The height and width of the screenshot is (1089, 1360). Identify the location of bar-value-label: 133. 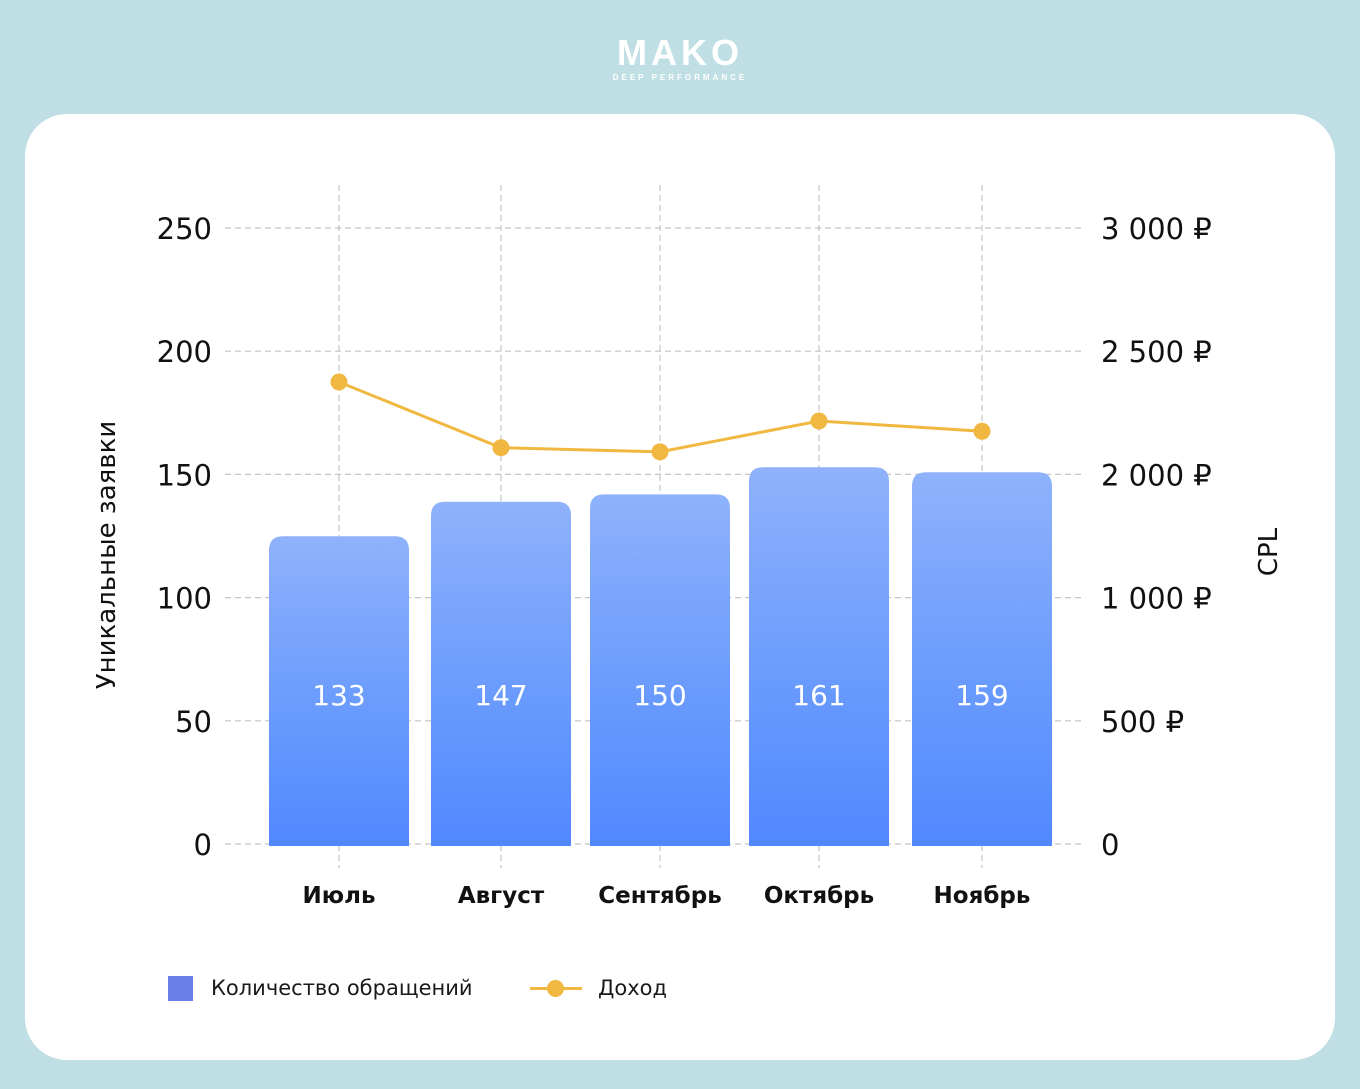
(338, 695).